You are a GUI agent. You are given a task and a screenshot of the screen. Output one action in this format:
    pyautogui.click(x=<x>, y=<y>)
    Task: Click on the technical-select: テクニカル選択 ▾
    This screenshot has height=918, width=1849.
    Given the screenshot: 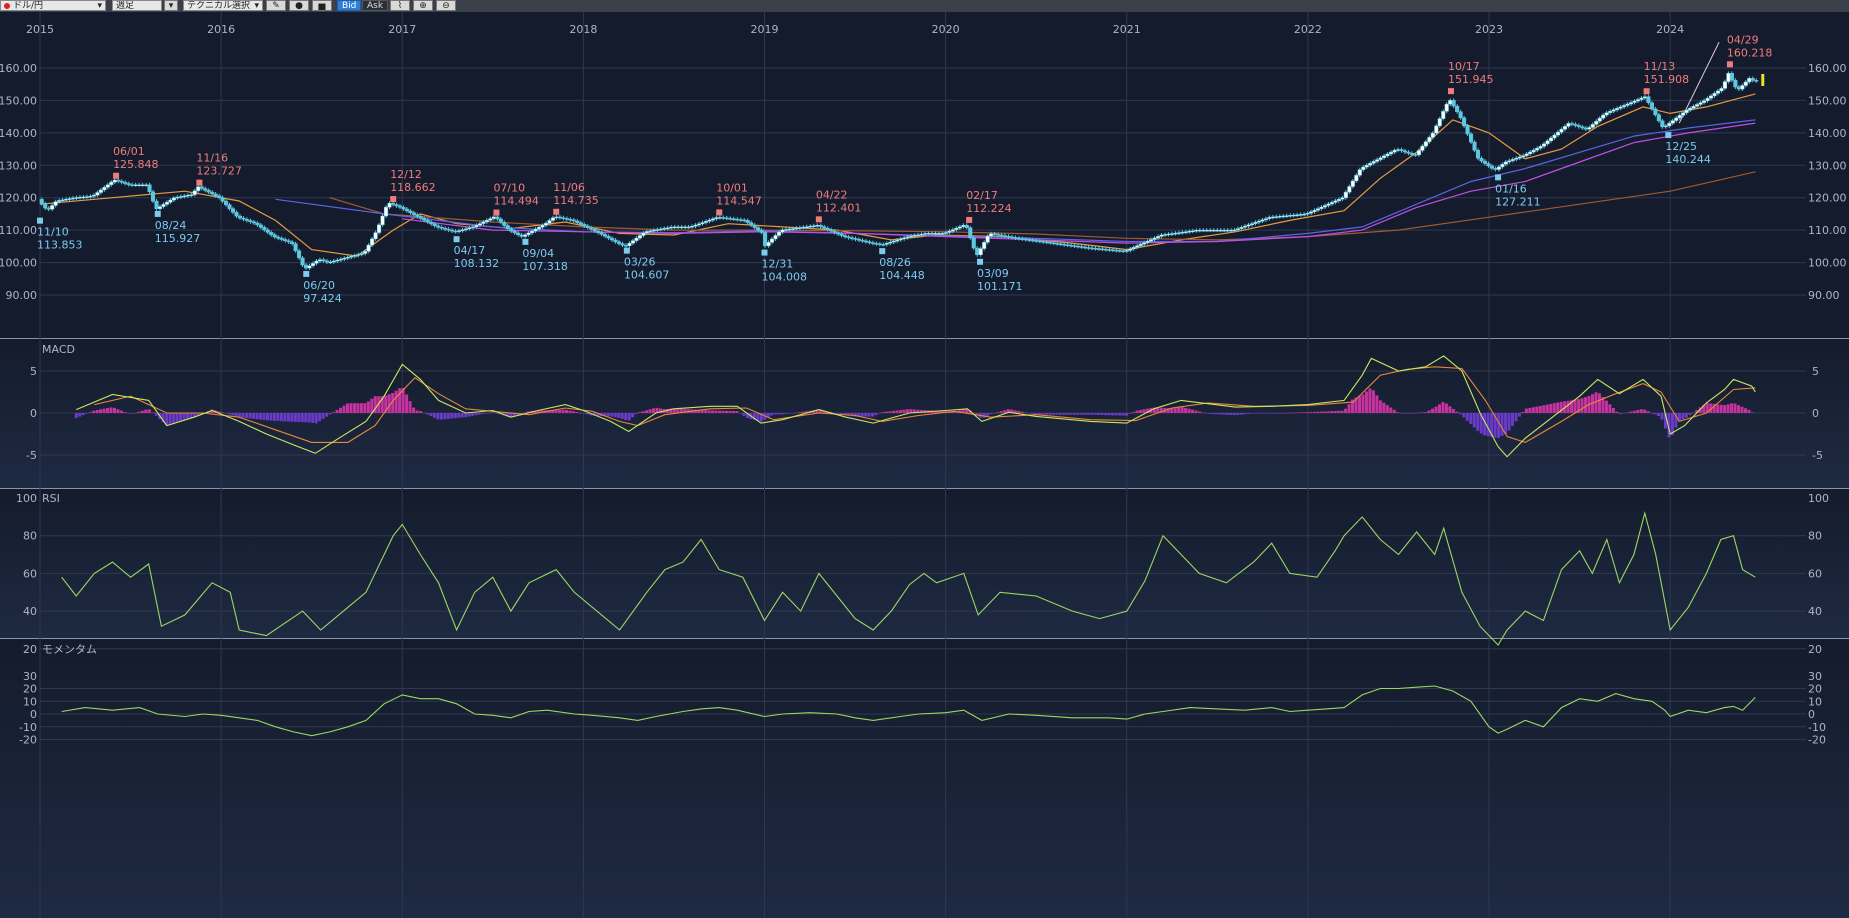 What is the action you would take?
    pyautogui.click(x=223, y=5)
    